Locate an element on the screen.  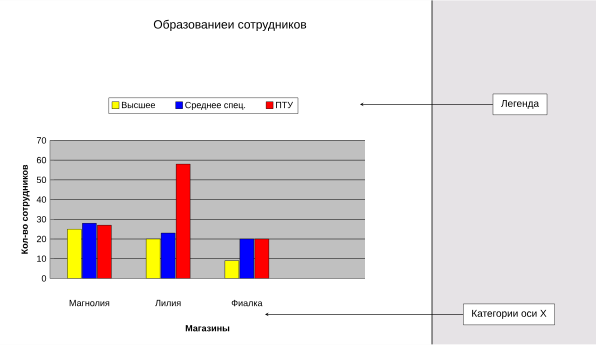
y-tick-label: 0 is located at coordinates (44, 278).